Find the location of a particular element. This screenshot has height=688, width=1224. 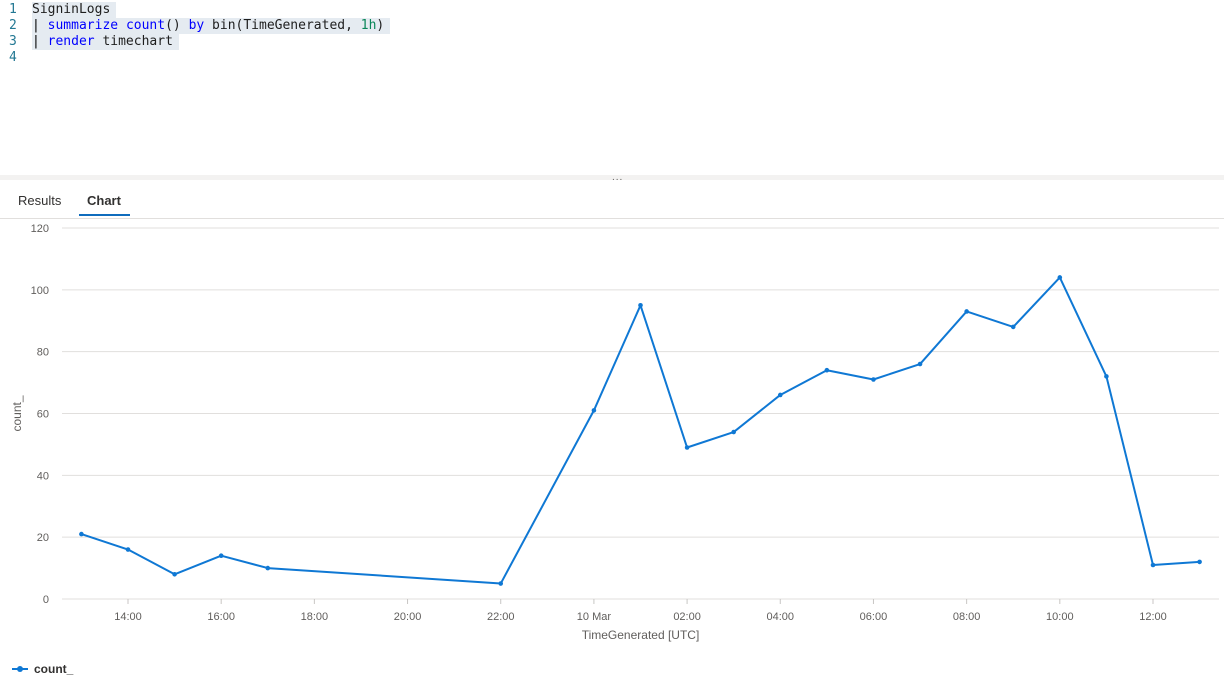

line-number: 2 is located at coordinates (13, 25).